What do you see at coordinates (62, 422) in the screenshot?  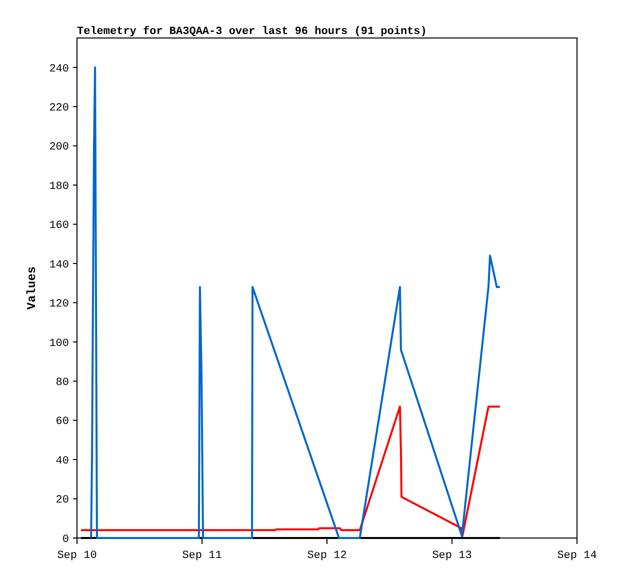 I see `y-tick-label: 60` at bounding box center [62, 422].